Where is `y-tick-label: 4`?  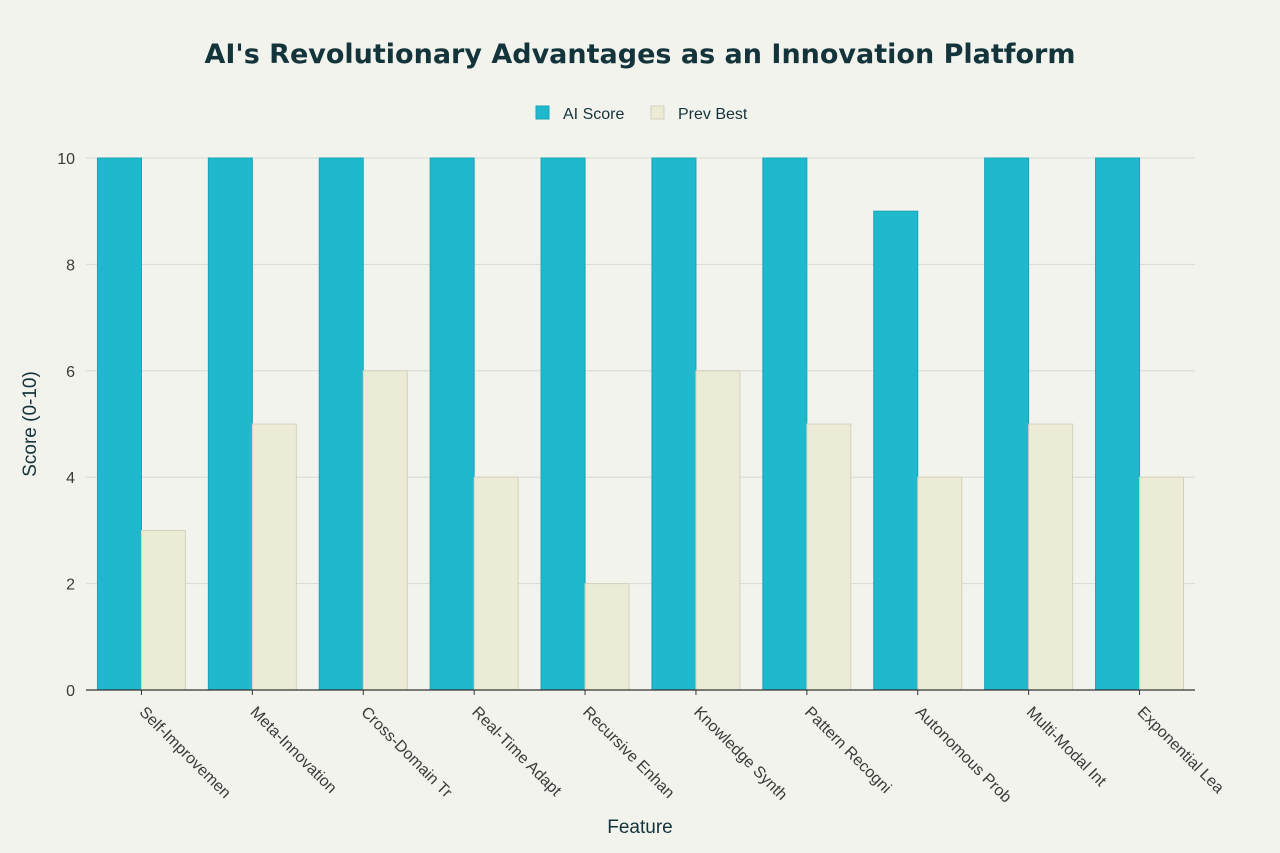
y-tick-label: 4 is located at coordinates (70, 478).